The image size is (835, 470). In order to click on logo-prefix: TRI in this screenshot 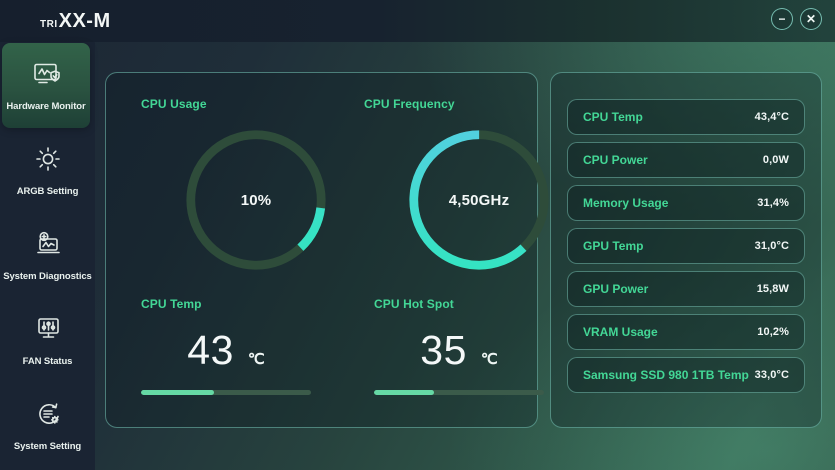, I will do `click(49, 24)`.